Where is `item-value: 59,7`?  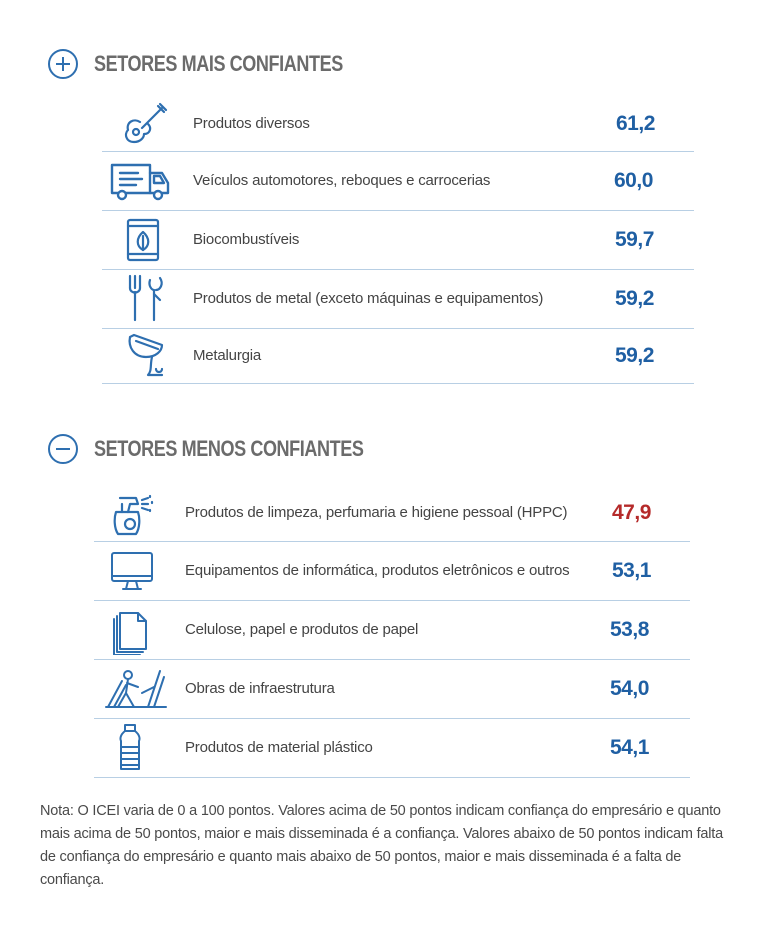 item-value: 59,7 is located at coordinates (634, 239).